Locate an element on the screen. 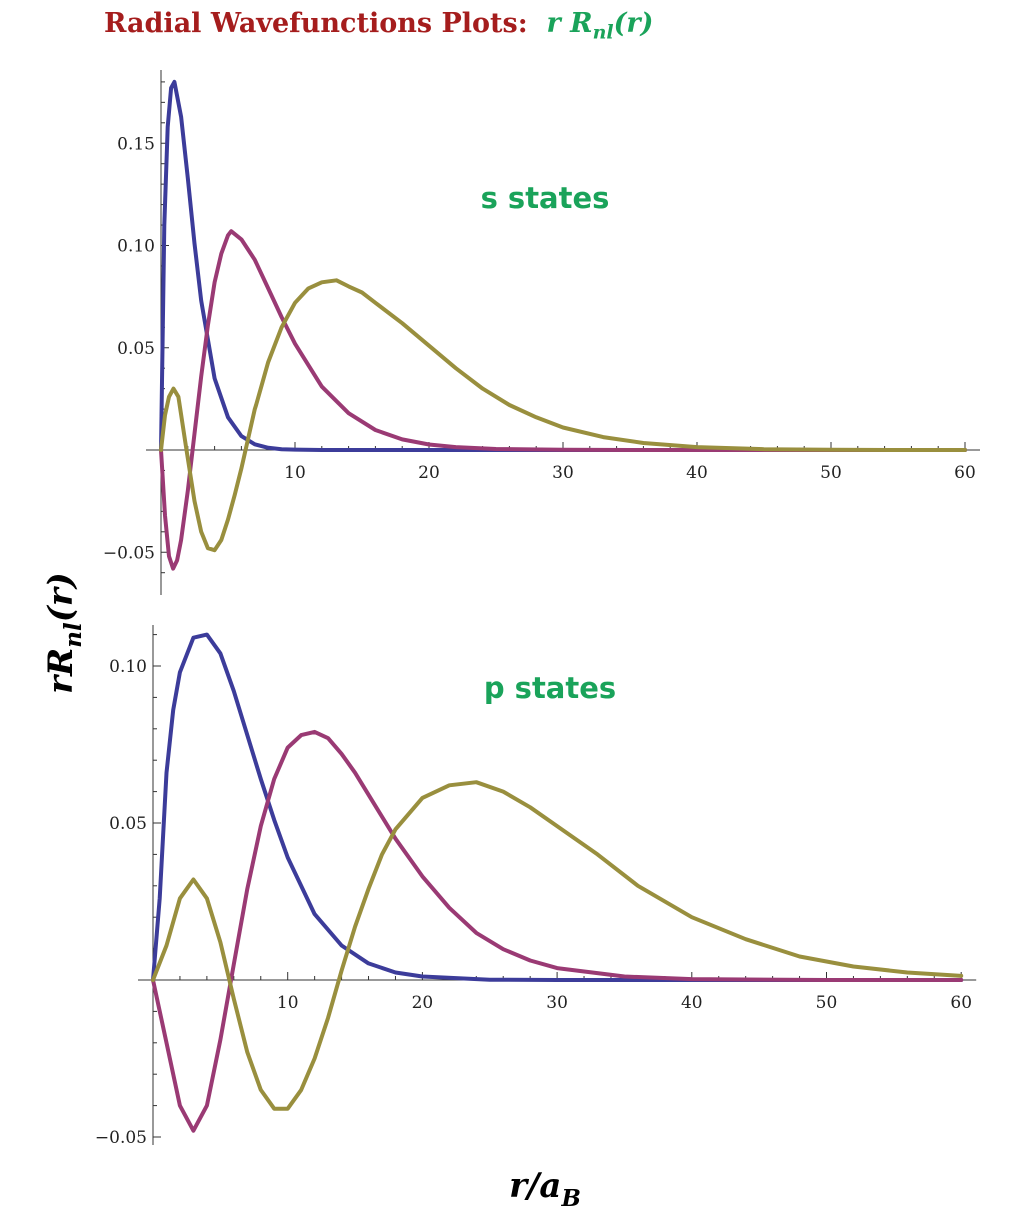  title-prefix: Radial Wavefunctions Plots: is located at coordinates (316, 23).